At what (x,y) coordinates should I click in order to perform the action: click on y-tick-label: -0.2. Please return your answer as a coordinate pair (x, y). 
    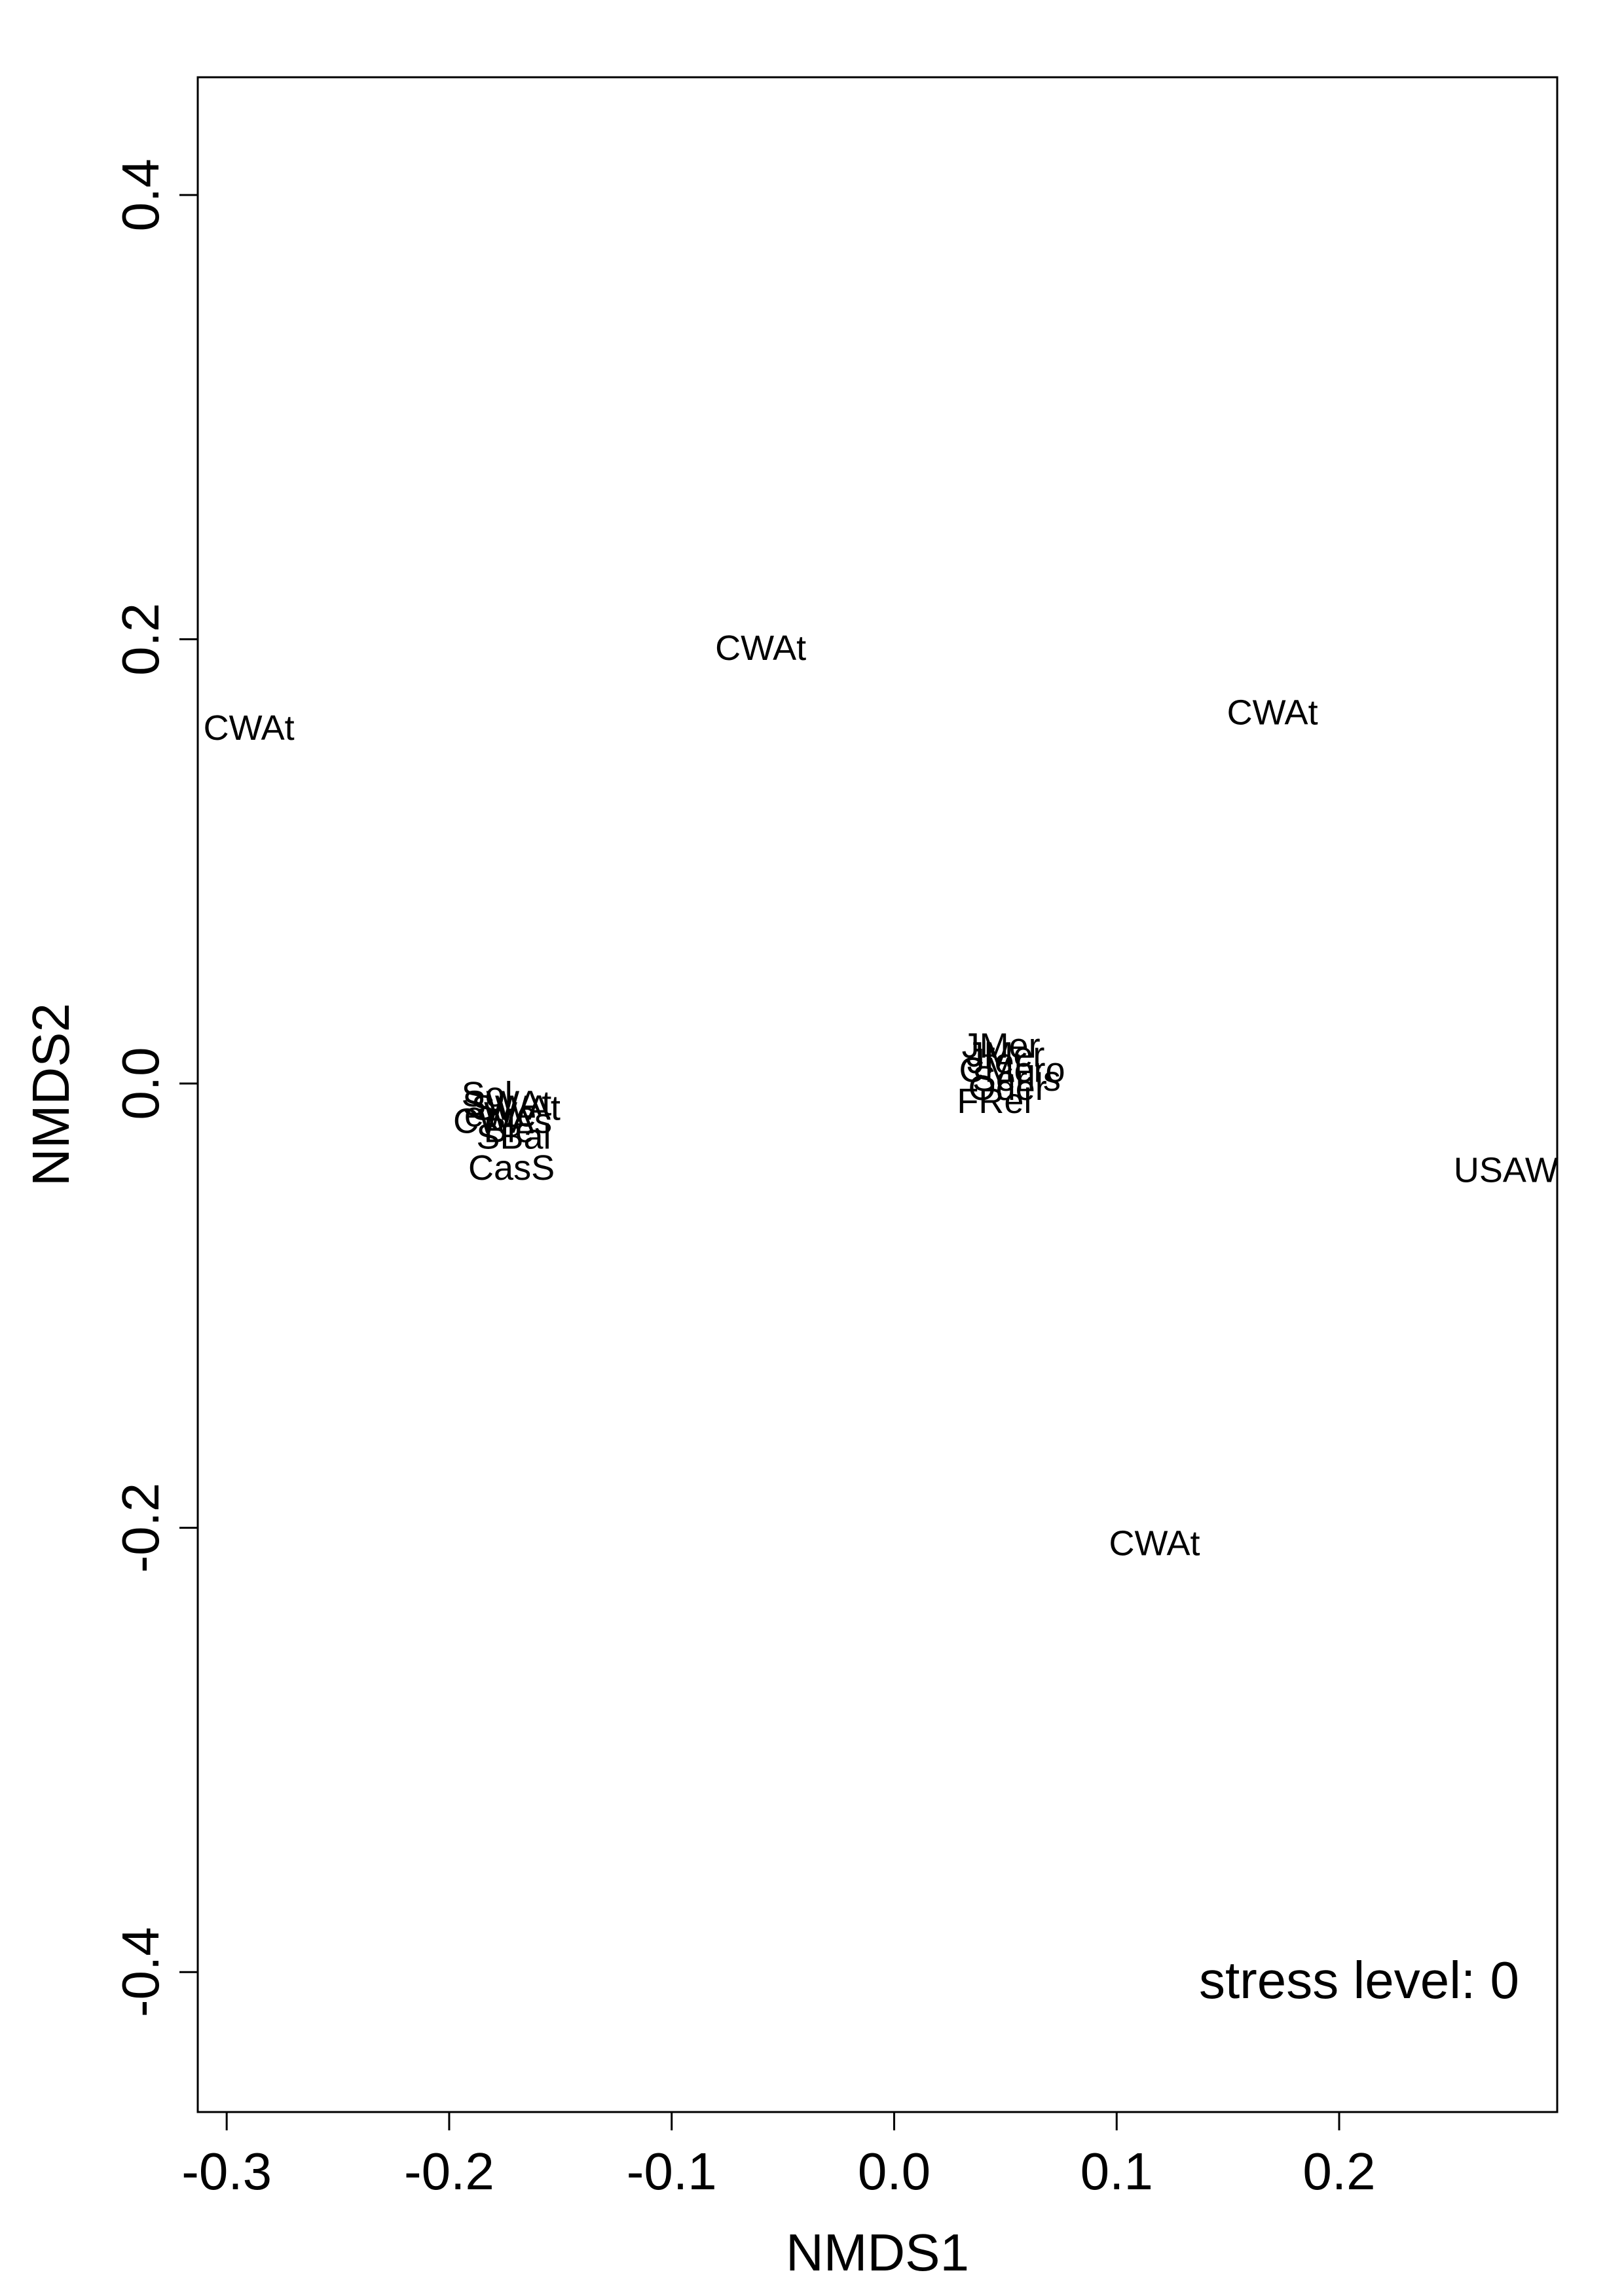
    Looking at the image, I should click on (140, 1528).